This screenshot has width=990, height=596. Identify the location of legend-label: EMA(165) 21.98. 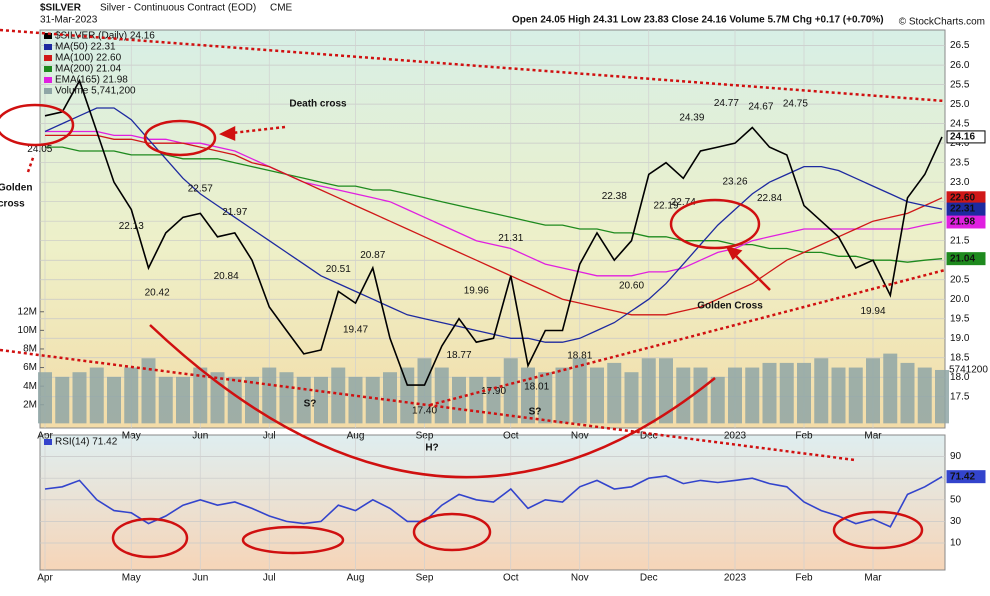
(91, 80).